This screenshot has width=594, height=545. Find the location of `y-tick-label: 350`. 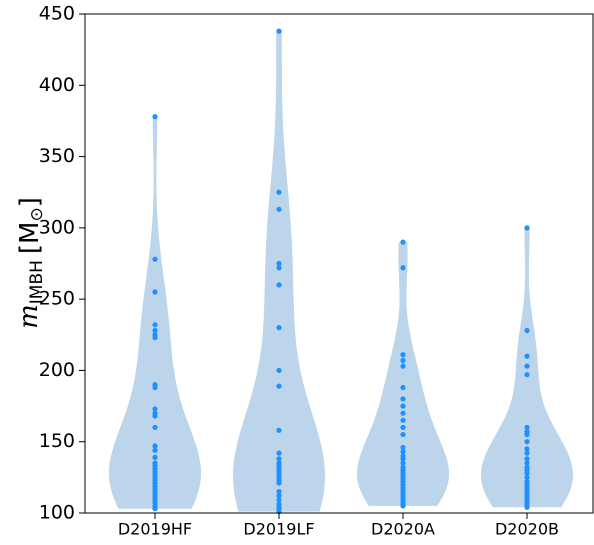

y-tick-label: 350 is located at coordinates (57, 156).